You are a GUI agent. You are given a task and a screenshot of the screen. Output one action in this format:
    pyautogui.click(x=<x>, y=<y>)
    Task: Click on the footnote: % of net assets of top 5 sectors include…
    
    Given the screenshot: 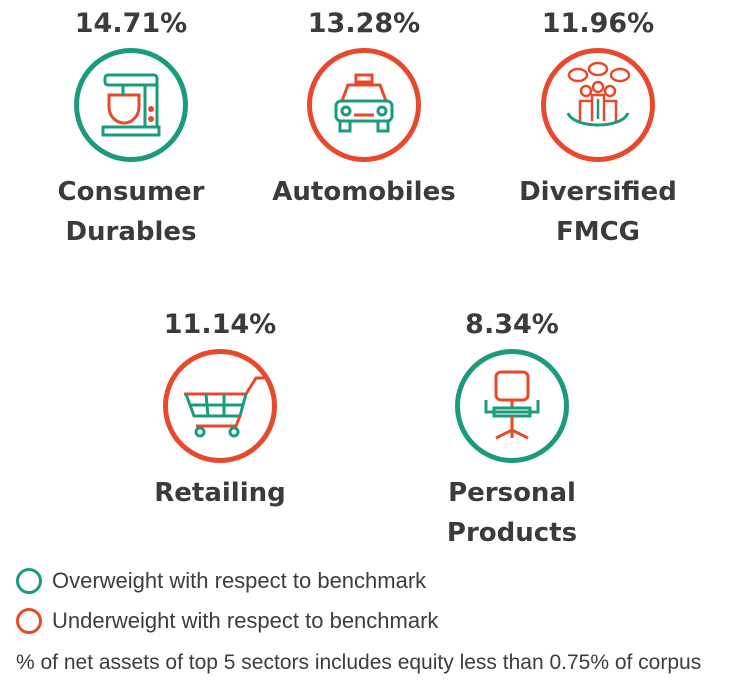 What is the action you would take?
    pyautogui.click(x=359, y=662)
    